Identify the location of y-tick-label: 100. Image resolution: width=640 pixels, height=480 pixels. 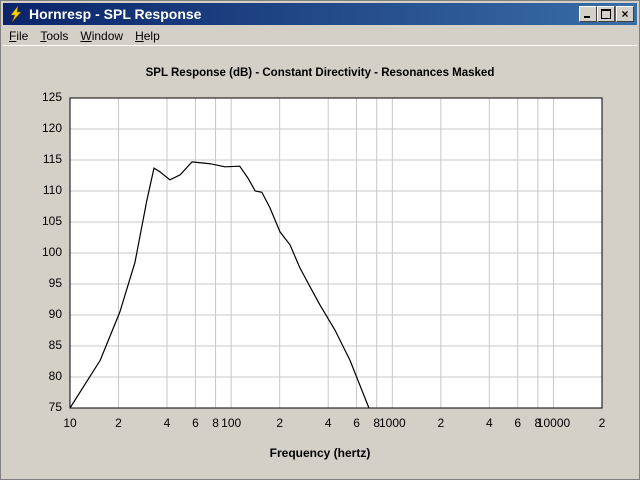
(52, 252).